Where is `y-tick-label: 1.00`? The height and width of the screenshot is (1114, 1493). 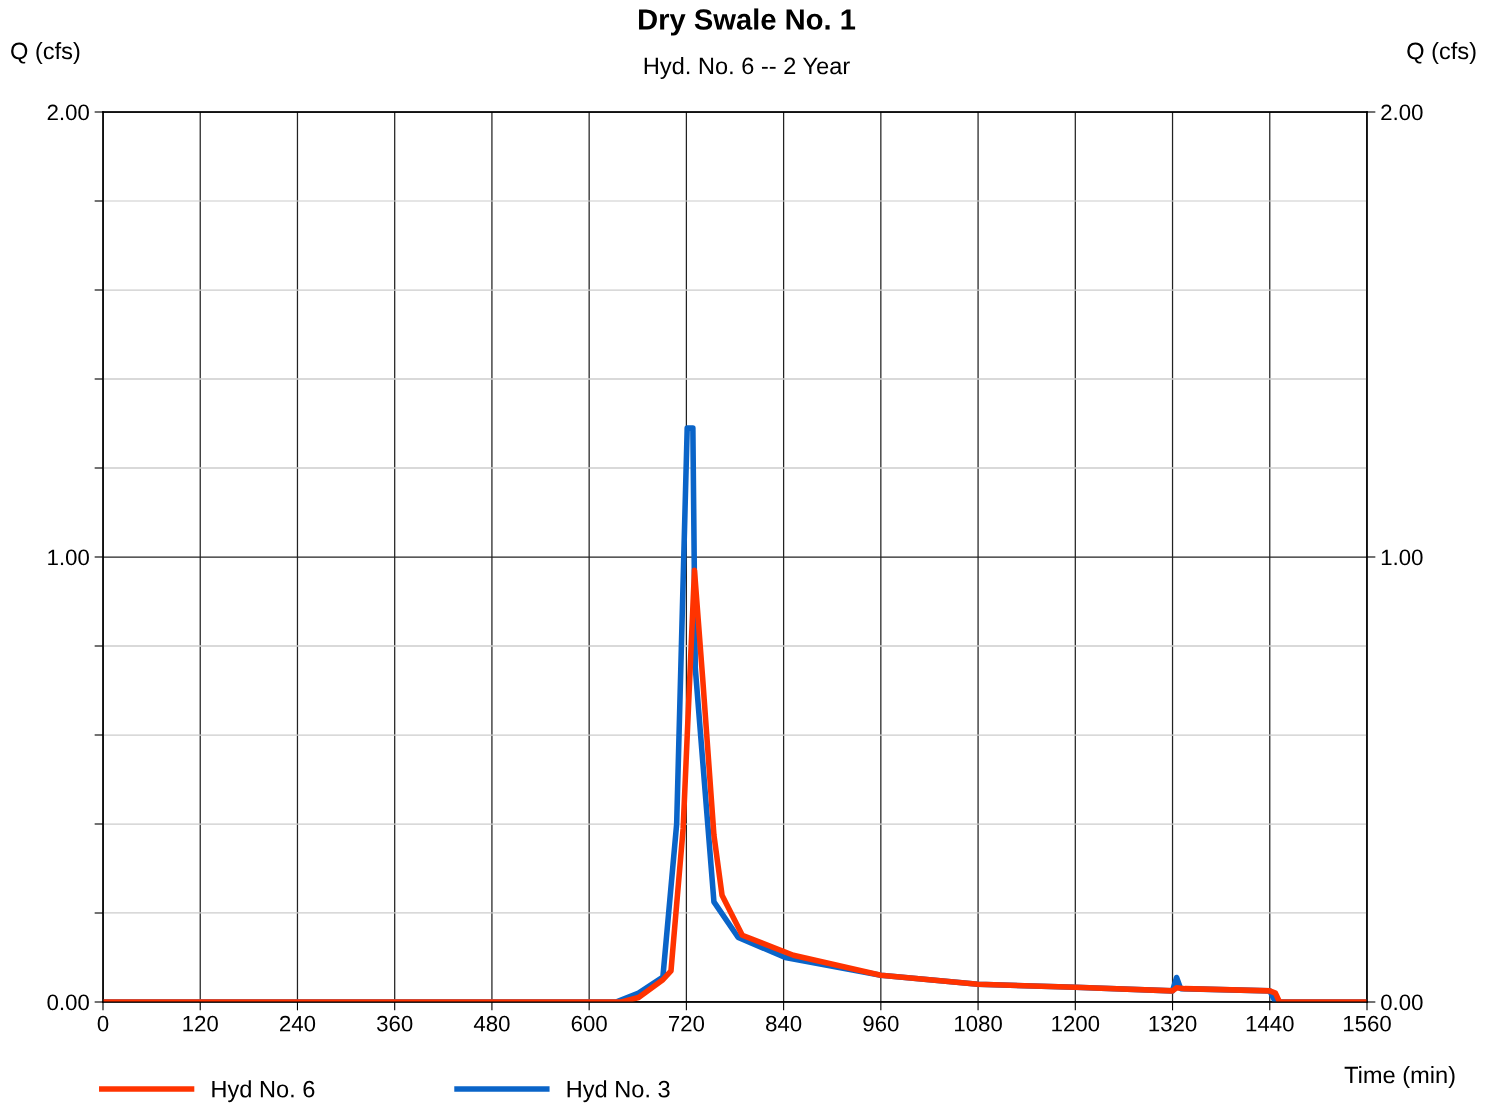 y-tick-label: 1.00 is located at coordinates (68, 557).